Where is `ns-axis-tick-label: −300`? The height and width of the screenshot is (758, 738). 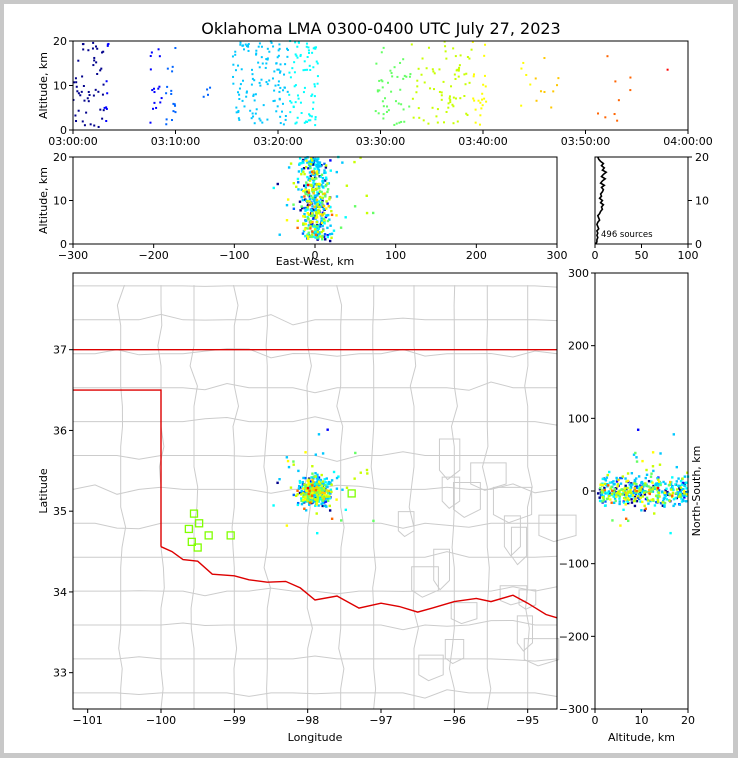
ns-axis-tick-label: −300 is located at coordinates (574, 709).